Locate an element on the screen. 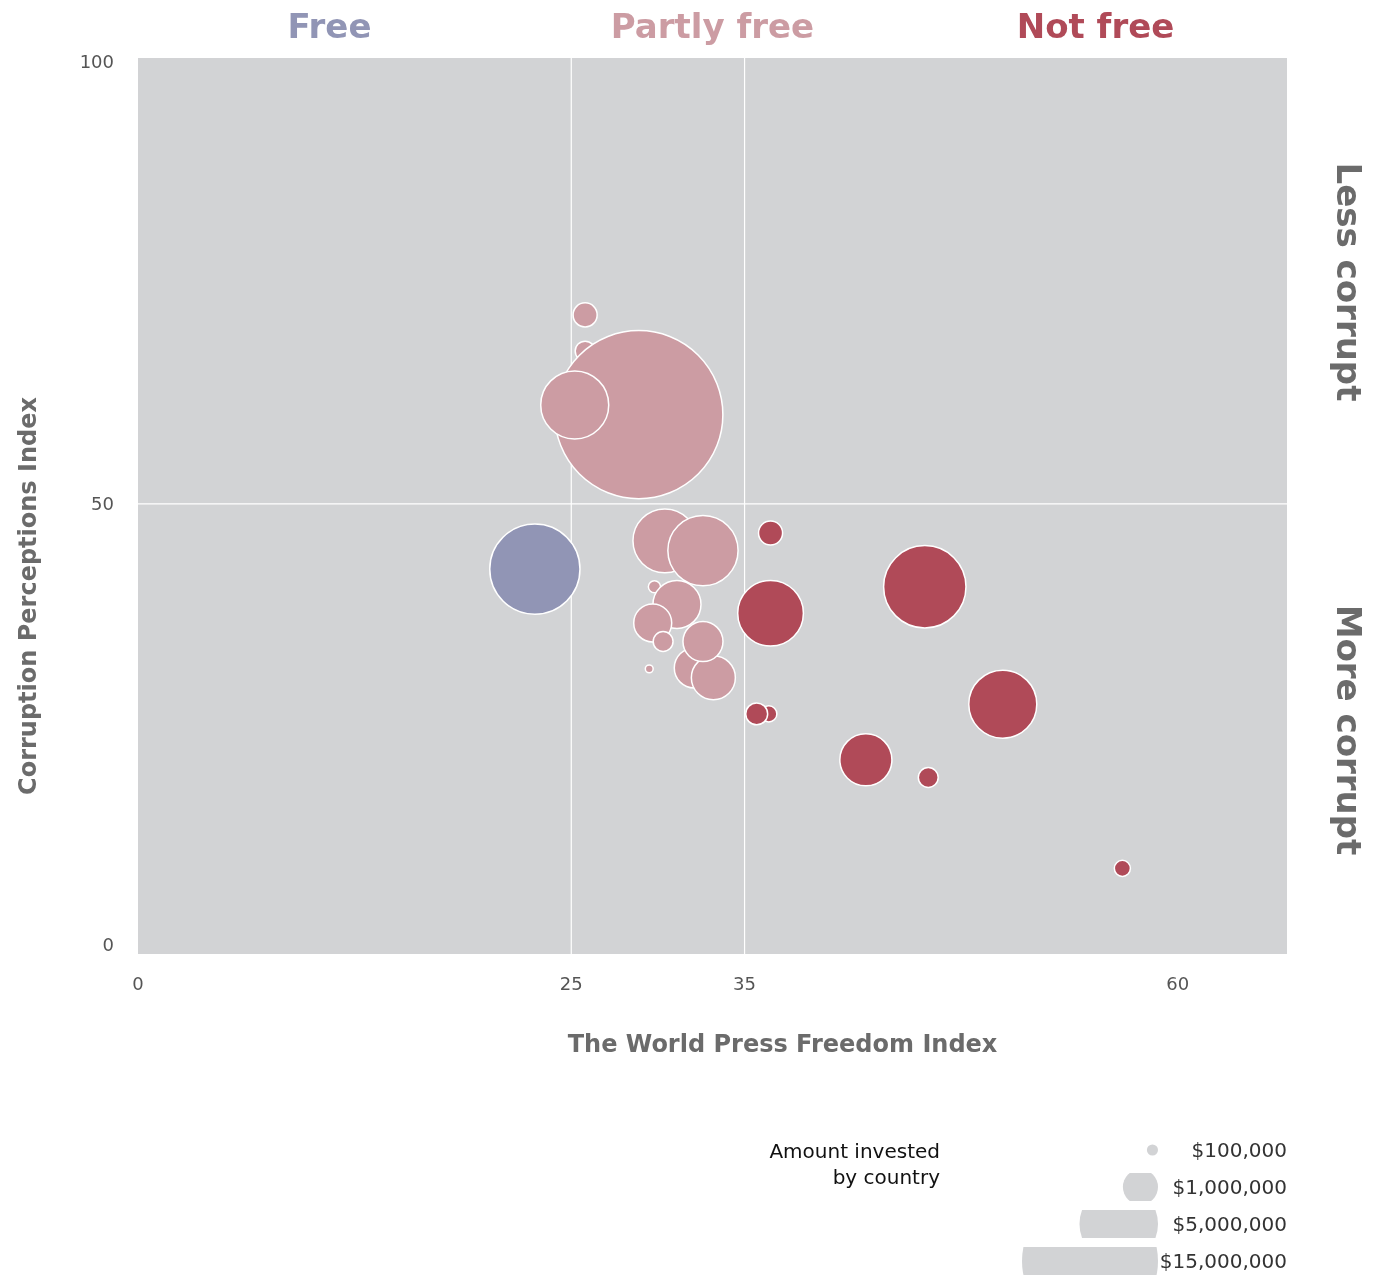 The image size is (1386, 1275). y-tick-label: 0 is located at coordinates (108, 945).